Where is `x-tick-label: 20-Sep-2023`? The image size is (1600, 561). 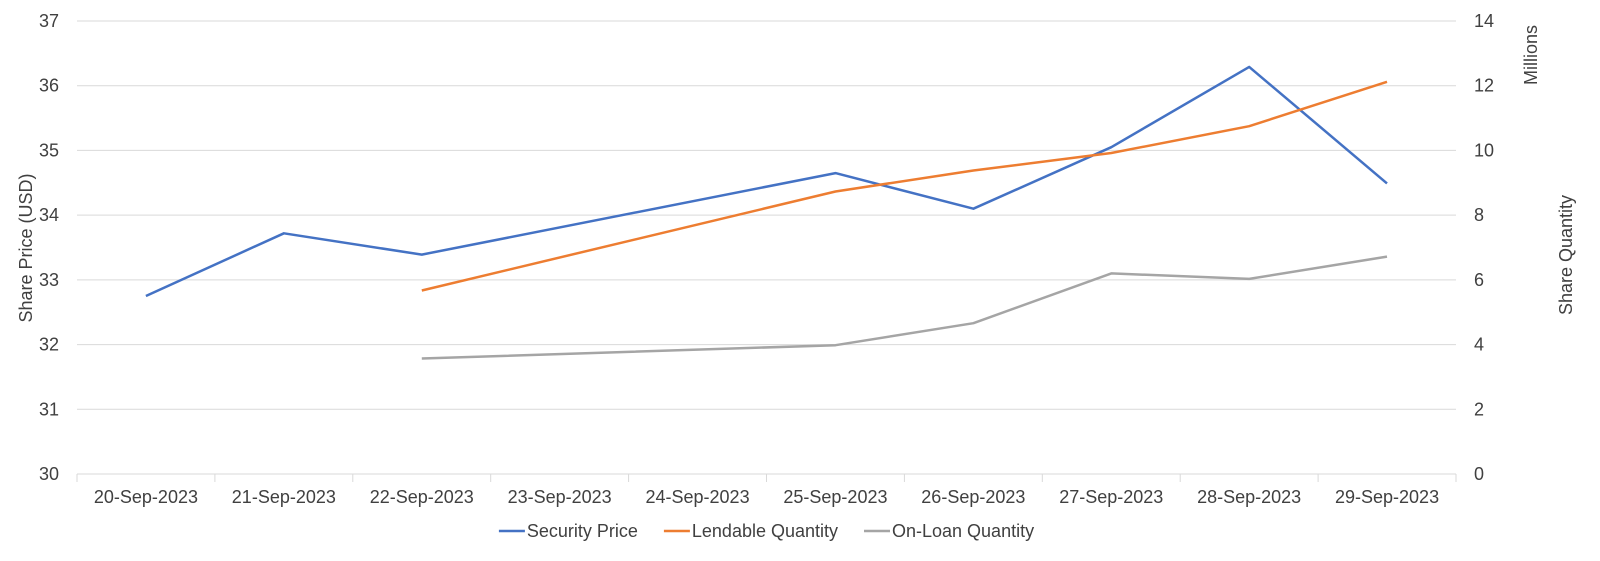
x-tick-label: 20-Sep-2023 is located at coordinates (146, 497).